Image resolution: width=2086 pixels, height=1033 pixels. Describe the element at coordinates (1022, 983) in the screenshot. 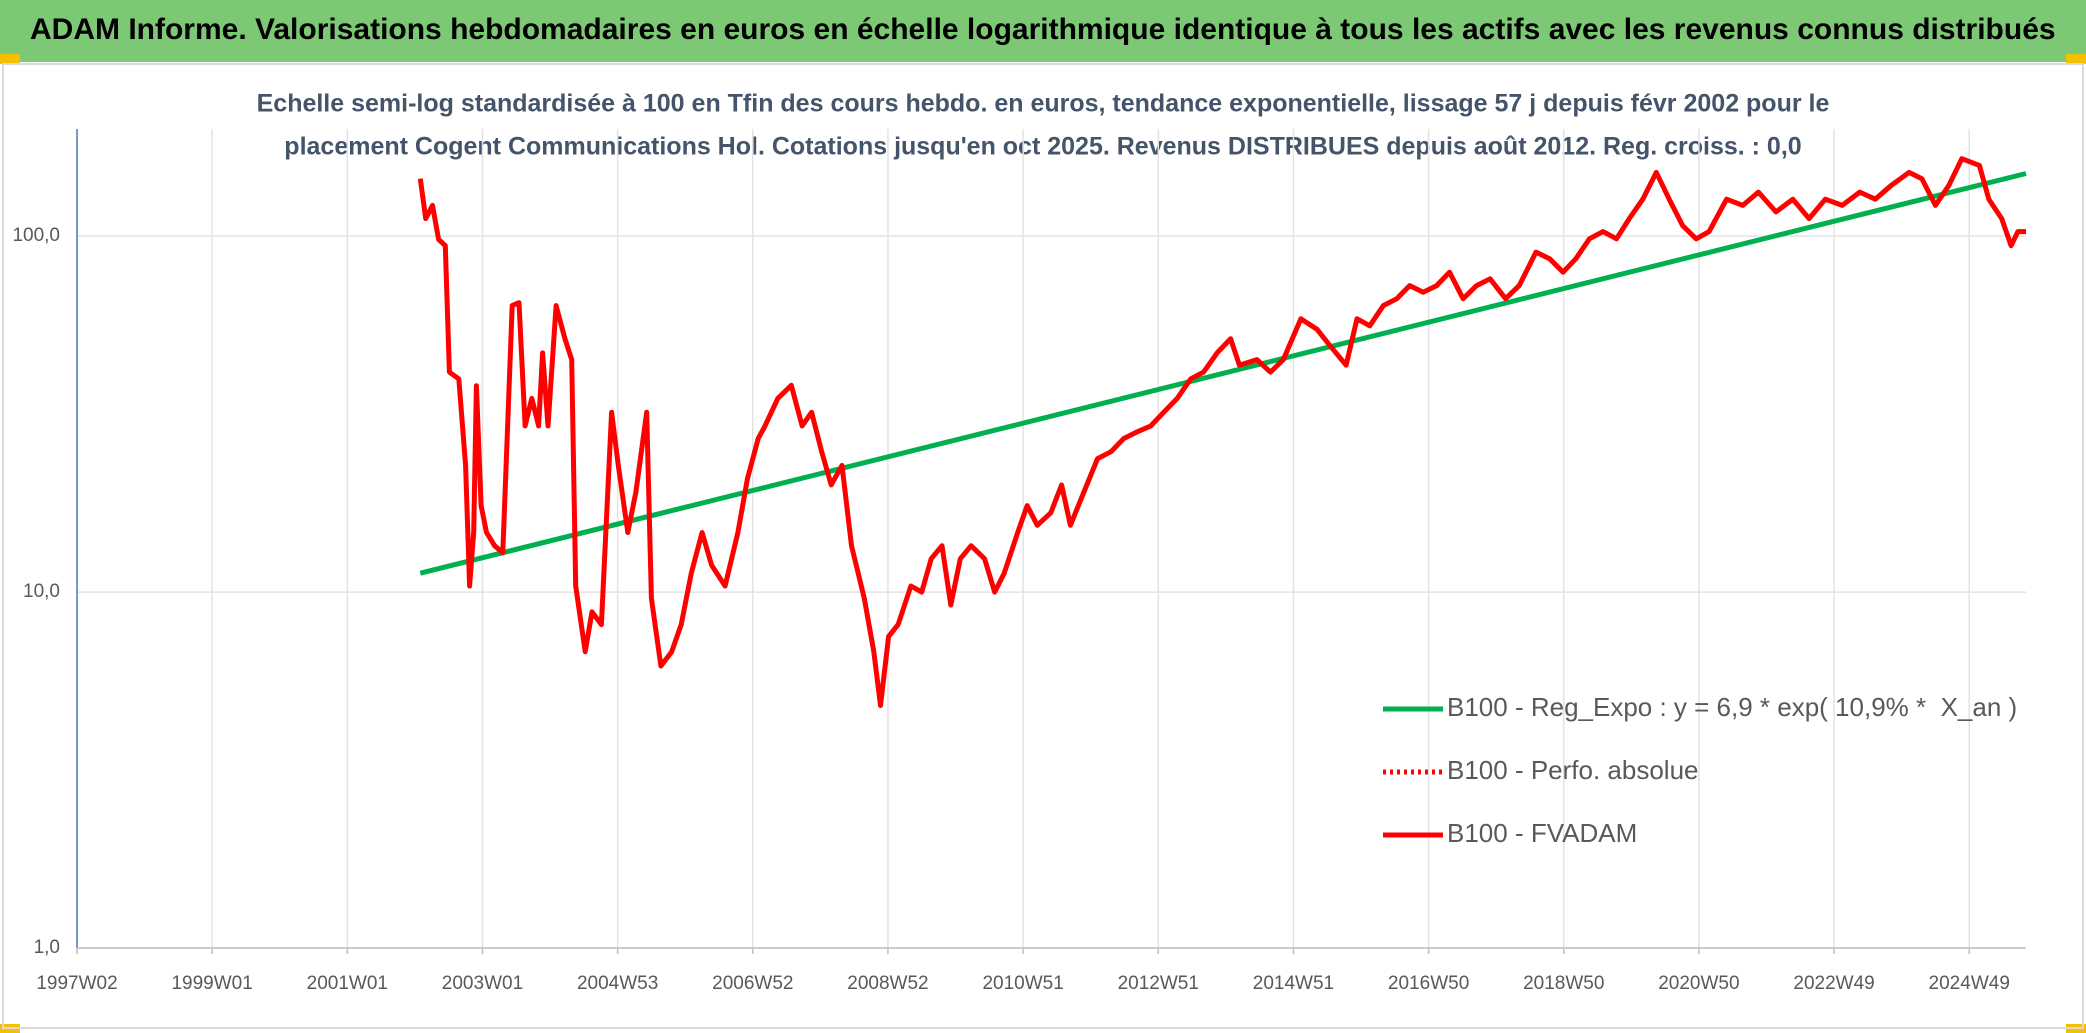

I see `x-tick-label: 2010W51` at that location.